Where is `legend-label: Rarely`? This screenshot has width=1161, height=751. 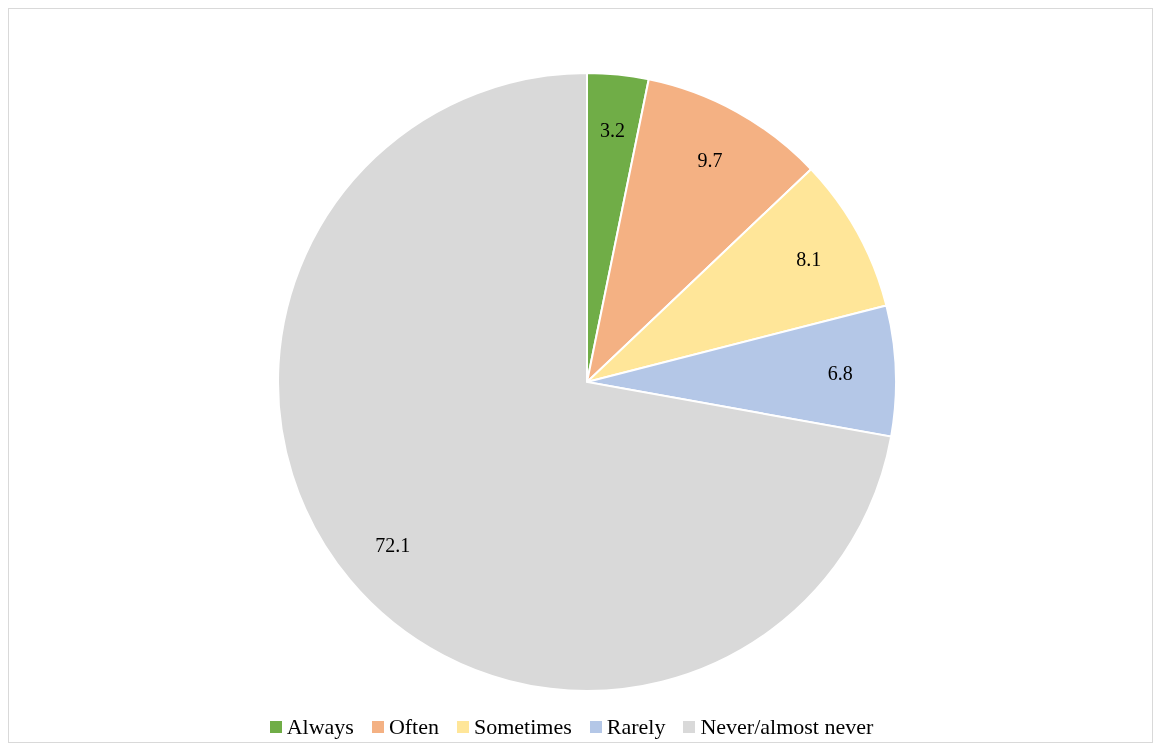
legend-label: Rarely is located at coordinates (635, 727).